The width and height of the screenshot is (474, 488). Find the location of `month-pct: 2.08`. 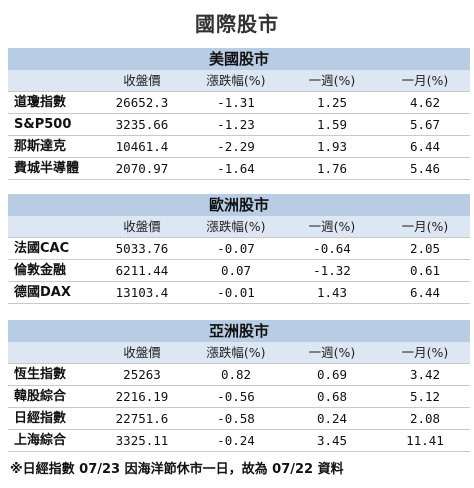

month-pct: 2.08 is located at coordinates (425, 418).